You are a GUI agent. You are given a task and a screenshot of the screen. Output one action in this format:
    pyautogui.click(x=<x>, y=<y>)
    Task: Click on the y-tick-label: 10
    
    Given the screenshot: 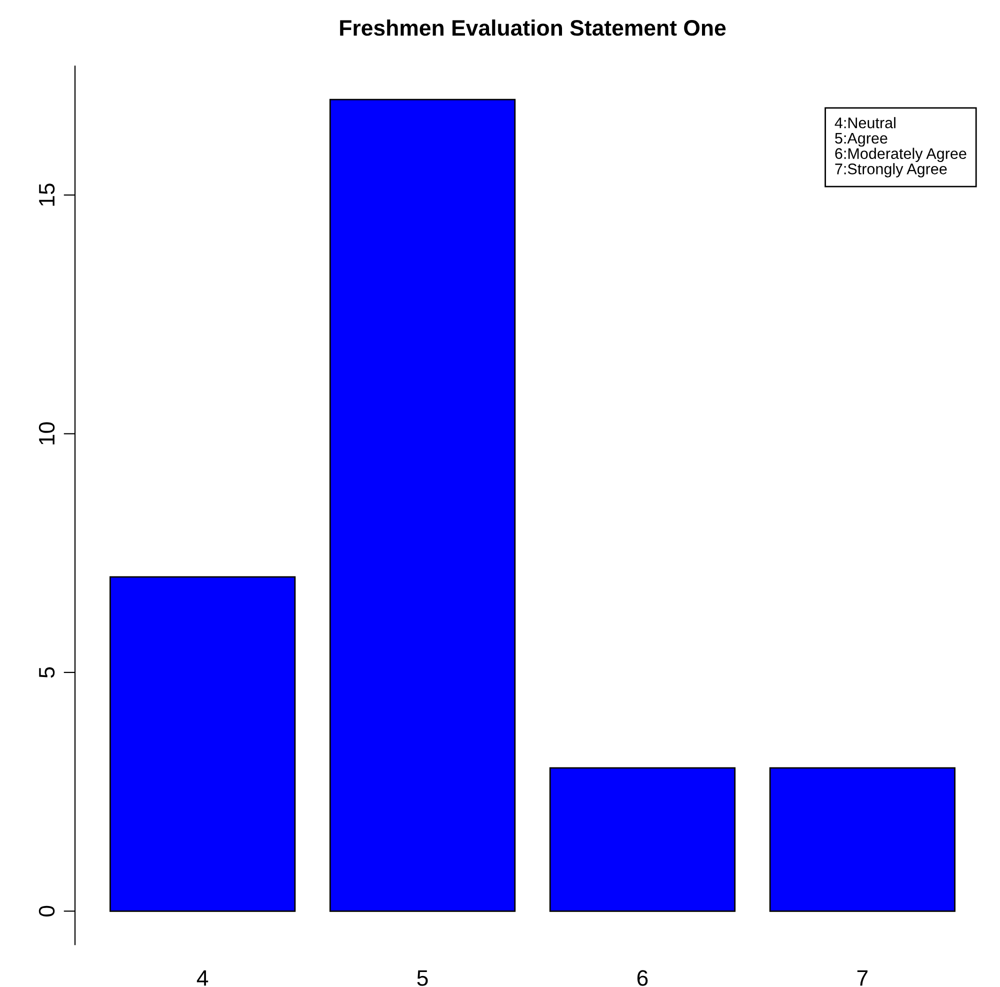 What is the action you would take?
    pyautogui.click(x=46, y=433)
    